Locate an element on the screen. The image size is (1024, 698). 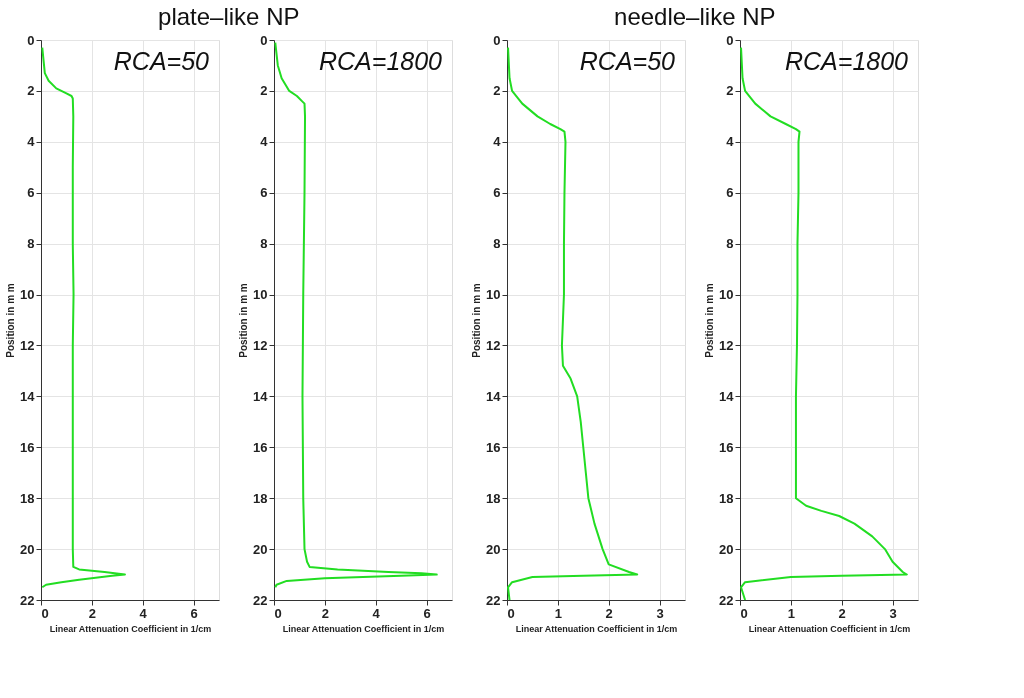
chart-title: needle–like NP is located at coordinates (695, 16).